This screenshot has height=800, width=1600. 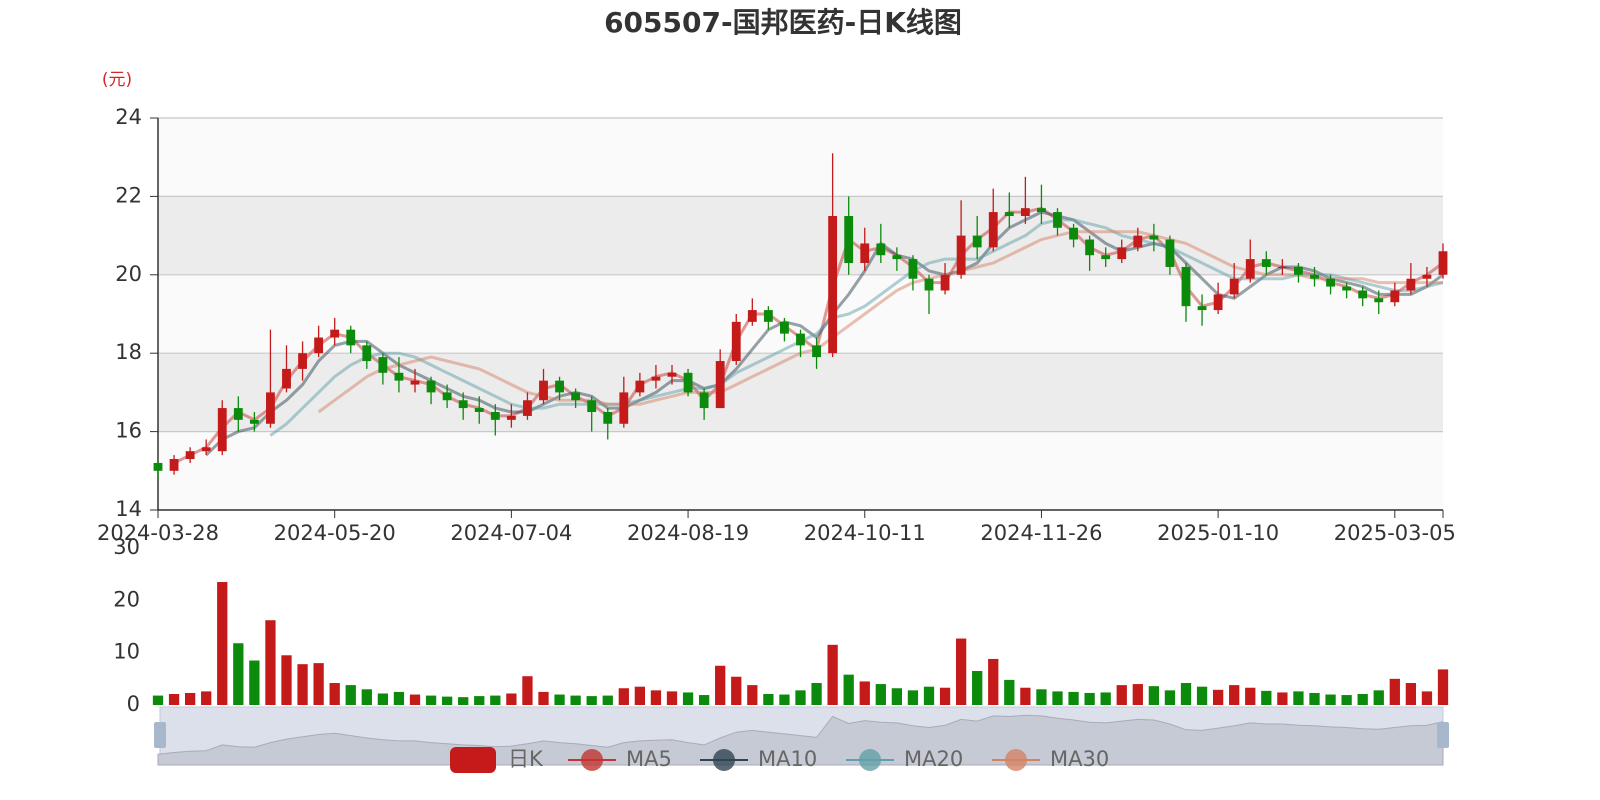 I want to click on y-tick-label: 22, so click(x=128, y=195).